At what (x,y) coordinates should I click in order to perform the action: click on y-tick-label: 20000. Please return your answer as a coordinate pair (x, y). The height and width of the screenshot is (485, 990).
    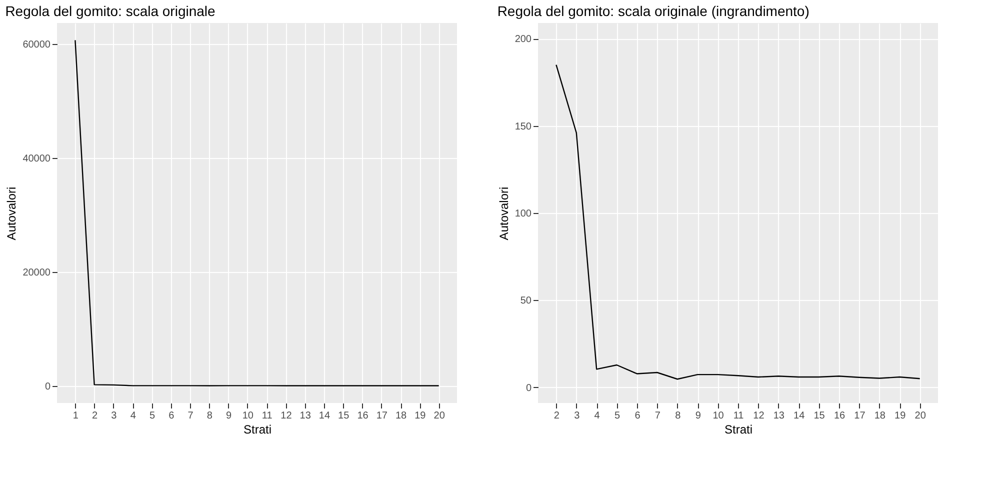
    Looking at the image, I should click on (36, 272).